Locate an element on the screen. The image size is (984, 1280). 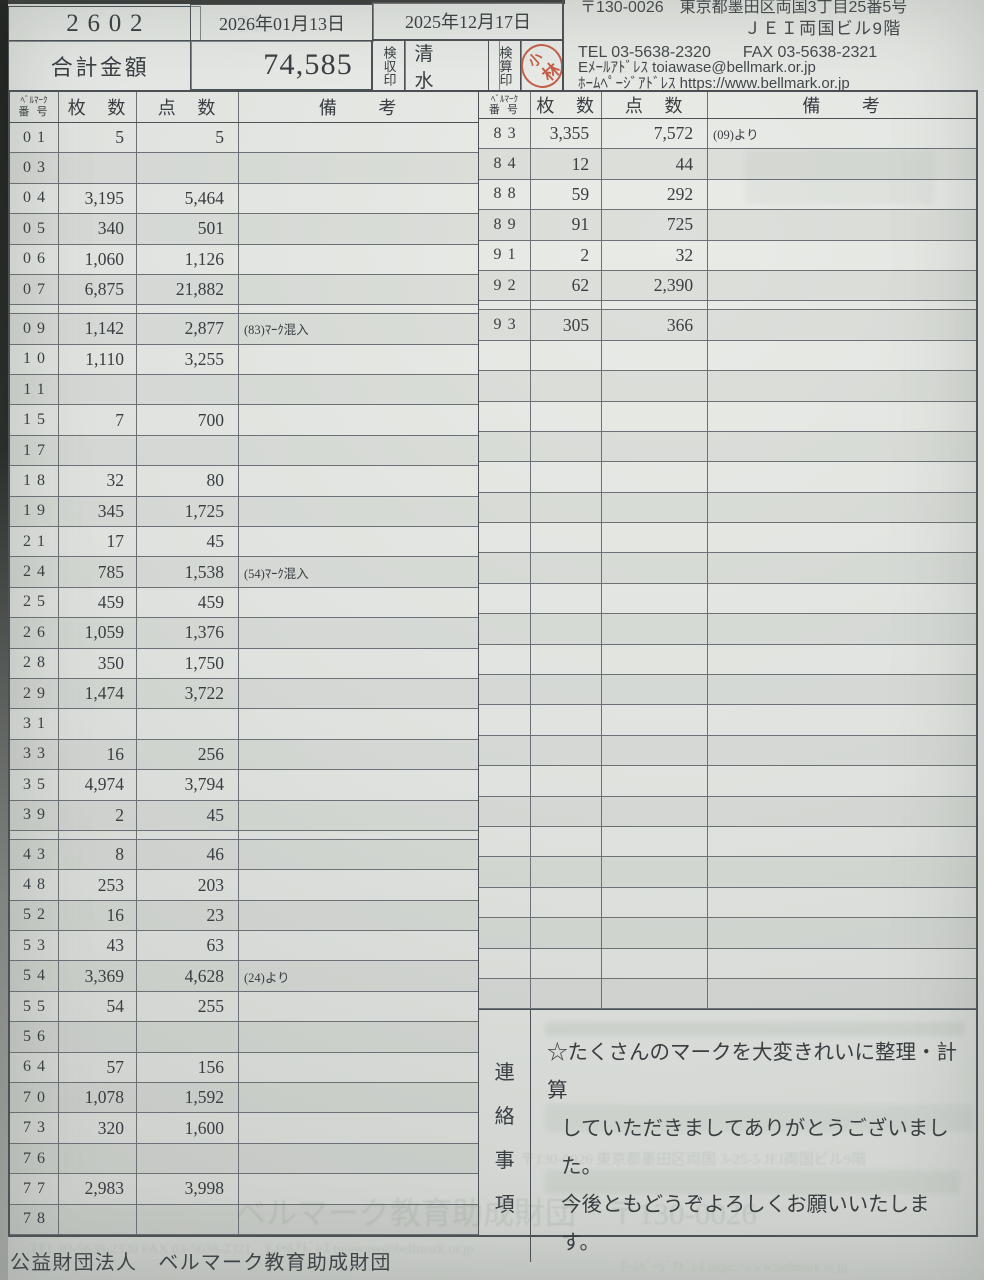
inspector-name: 清 水 is located at coordinates (444, 68).